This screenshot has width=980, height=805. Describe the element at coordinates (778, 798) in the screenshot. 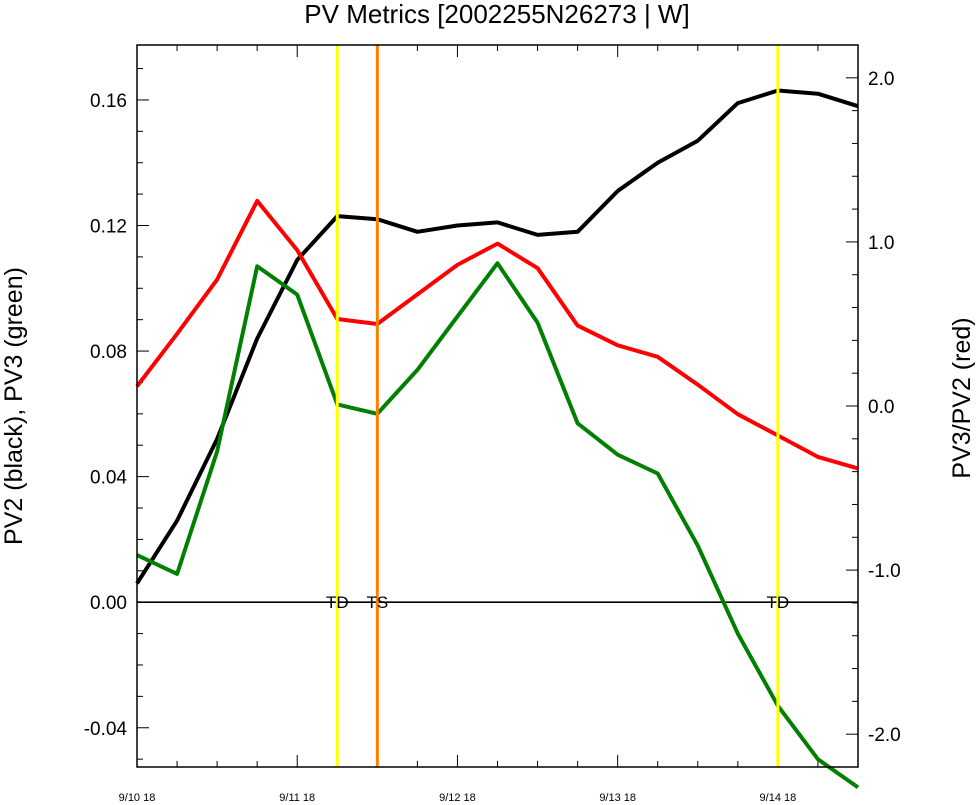

I see `x-tick-label: 9/14 18` at that location.